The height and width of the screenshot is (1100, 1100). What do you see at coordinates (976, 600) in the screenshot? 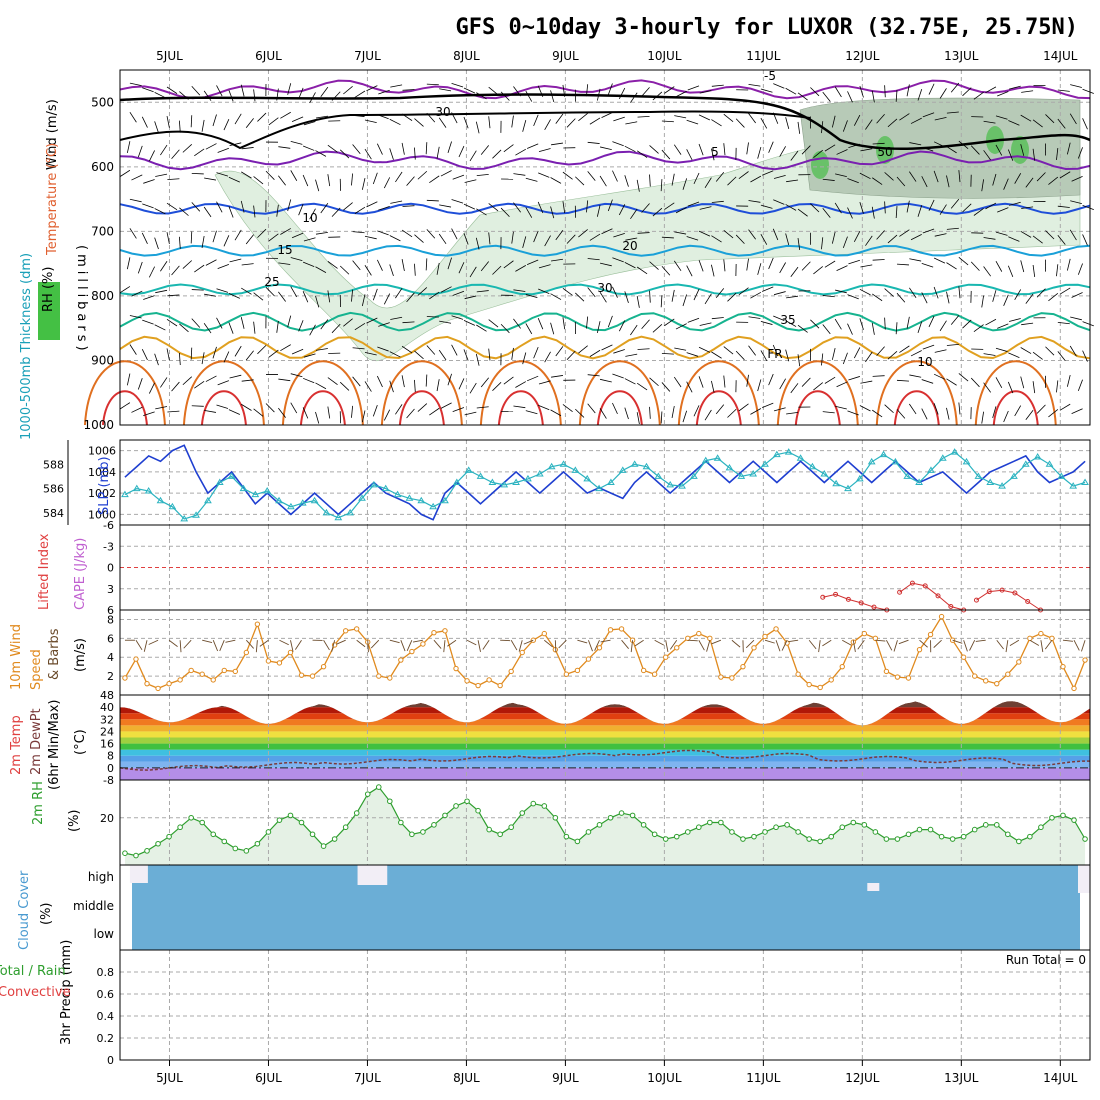
I see `lifted-index-point` at bounding box center [976, 600].